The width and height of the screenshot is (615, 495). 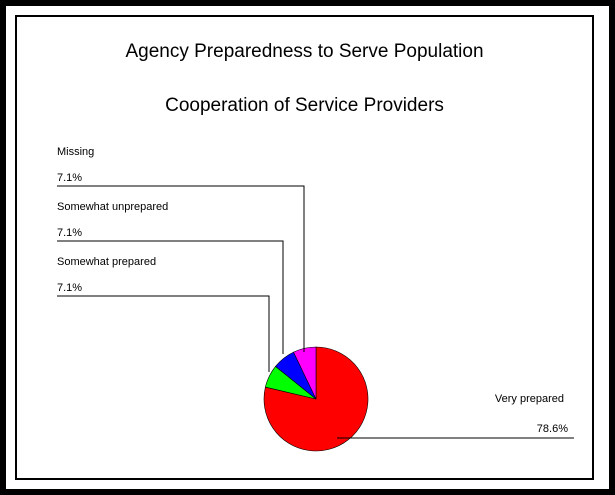 I want to click on value-somewhat-prepared: 7.1%, so click(x=69, y=288).